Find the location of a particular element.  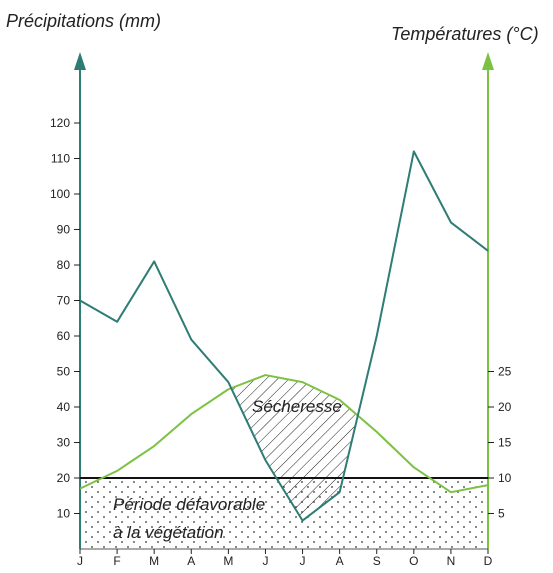

temperature-tick-label: 15 is located at coordinates (505, 443).